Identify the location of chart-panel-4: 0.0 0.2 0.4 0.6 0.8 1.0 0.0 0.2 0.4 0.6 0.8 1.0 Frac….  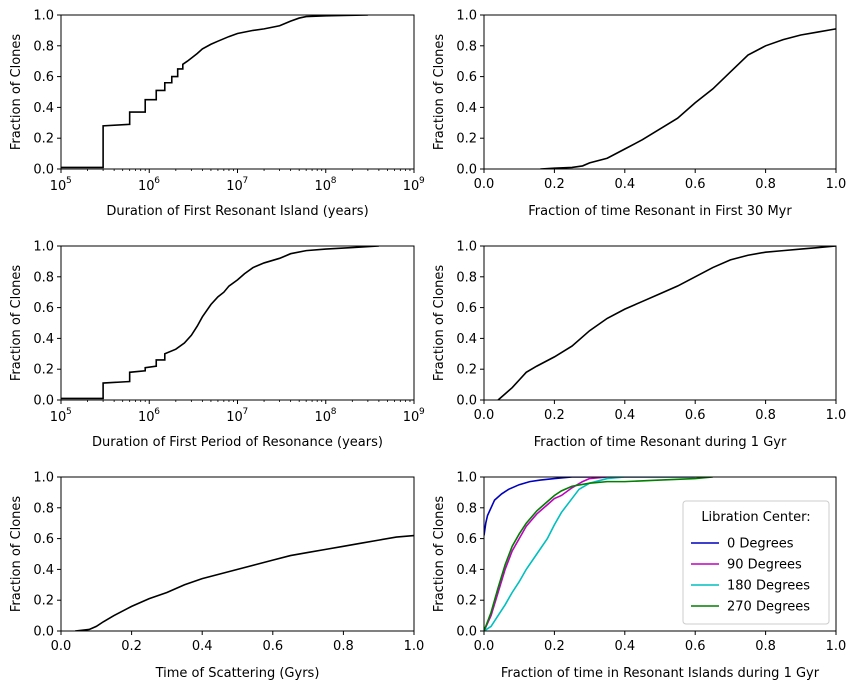
(639, 345).